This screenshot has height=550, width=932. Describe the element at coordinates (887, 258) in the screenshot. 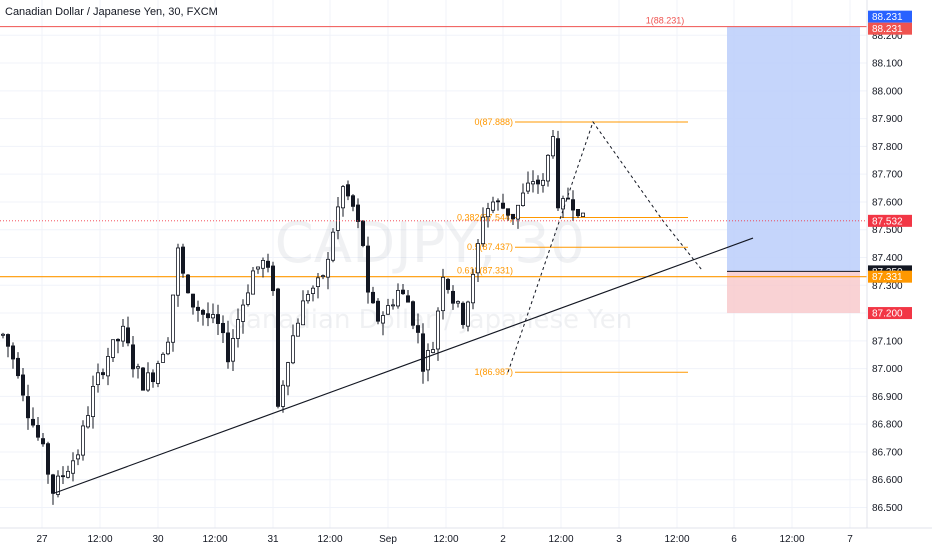

I see `price-tick-label: 87.400` at that location.